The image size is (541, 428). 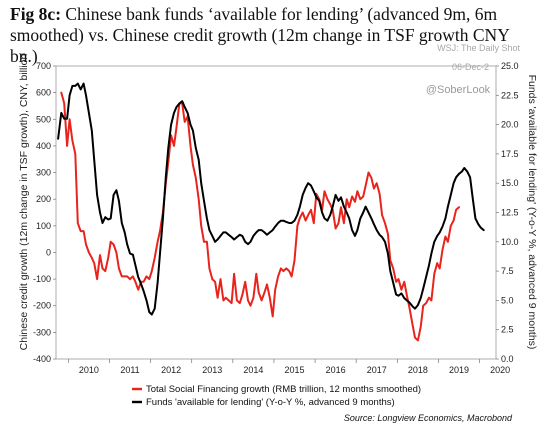 I want to click on source-note: Source: Longview Economics, Macrobond, so click(x=428, y=418).